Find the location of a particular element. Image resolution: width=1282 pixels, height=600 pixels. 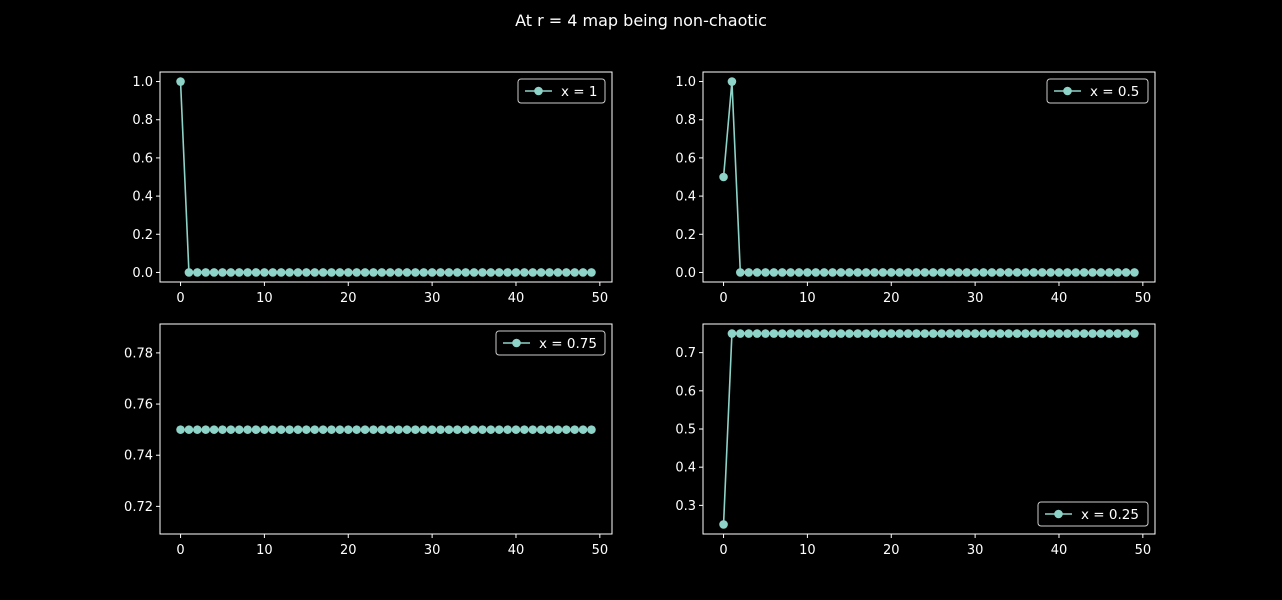

y-tick-label: 0.2 is located at coordinates (685, 235).